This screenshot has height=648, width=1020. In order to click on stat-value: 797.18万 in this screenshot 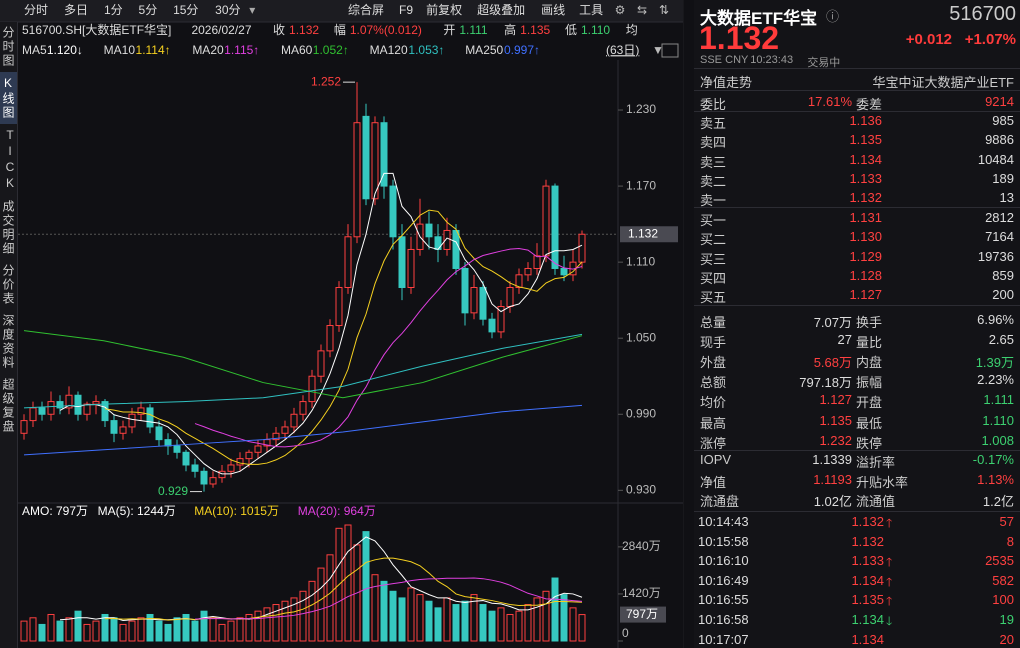, I will do `click(825, 383)`.